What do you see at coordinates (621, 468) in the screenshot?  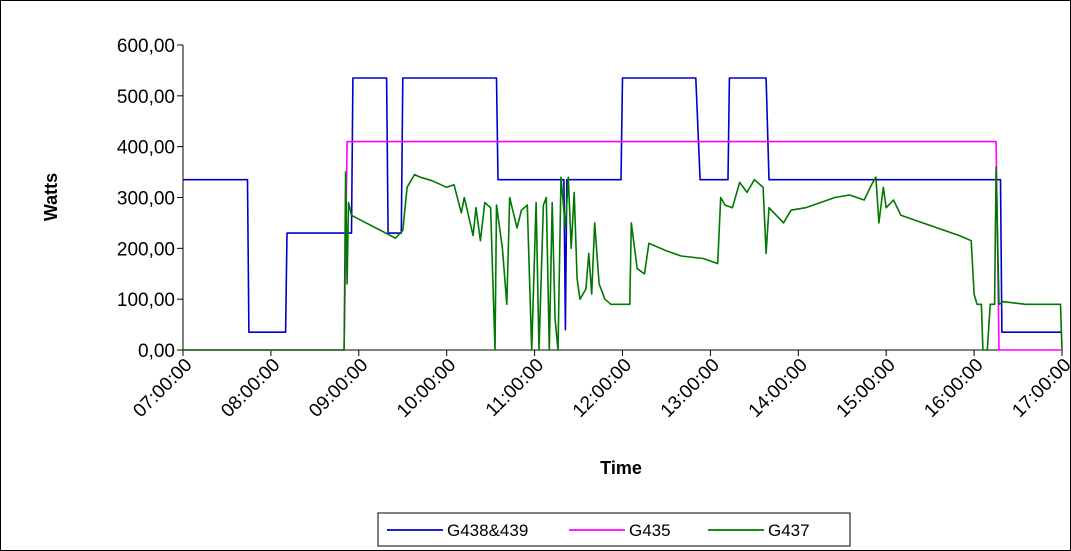 I see `x-axis-title: Time` at bounding box center [621, 468].